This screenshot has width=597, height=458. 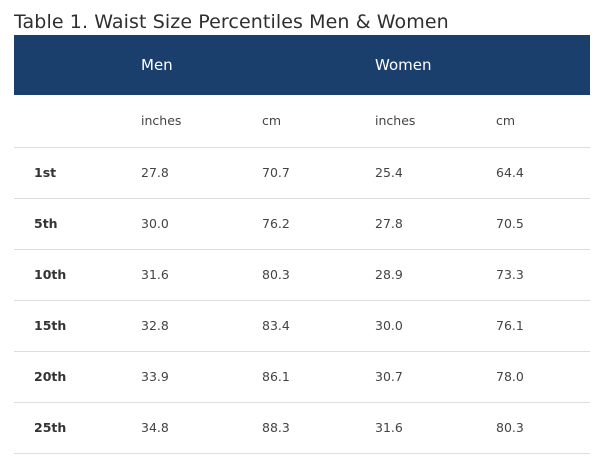 I want to click on women-inches-header: inches, so click(x=435, y=121).